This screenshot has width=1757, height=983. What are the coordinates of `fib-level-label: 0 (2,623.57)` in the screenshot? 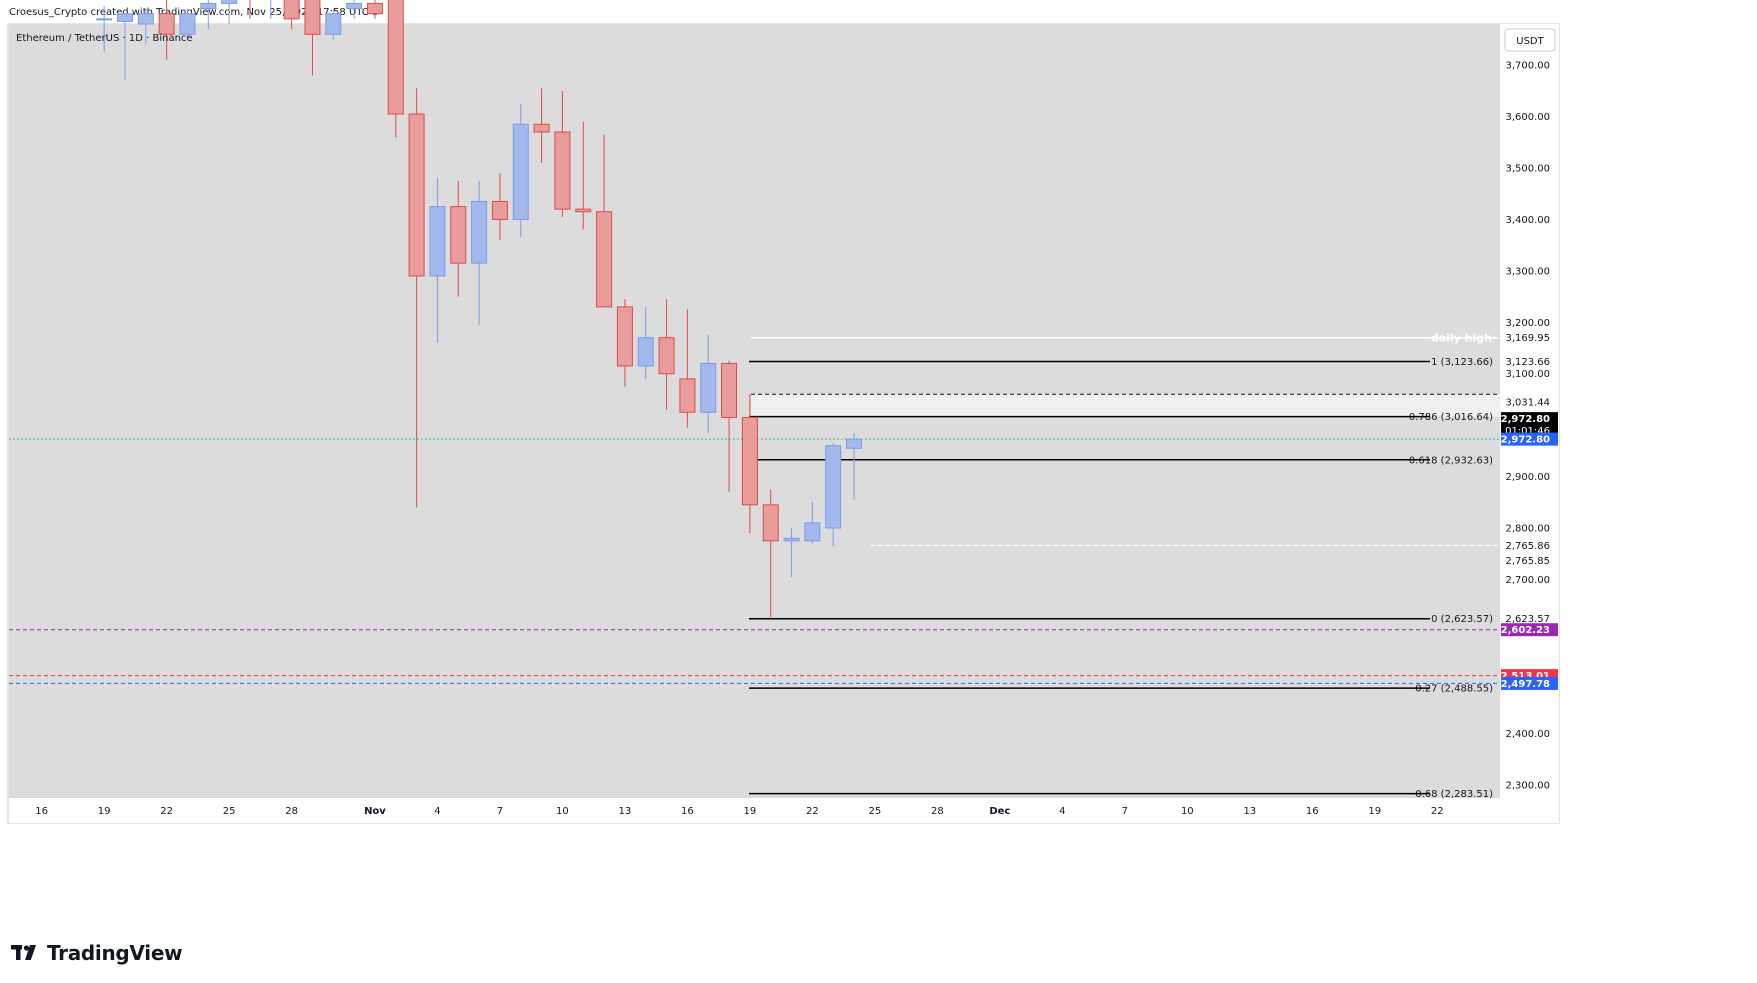 It's located at (1462, 619).